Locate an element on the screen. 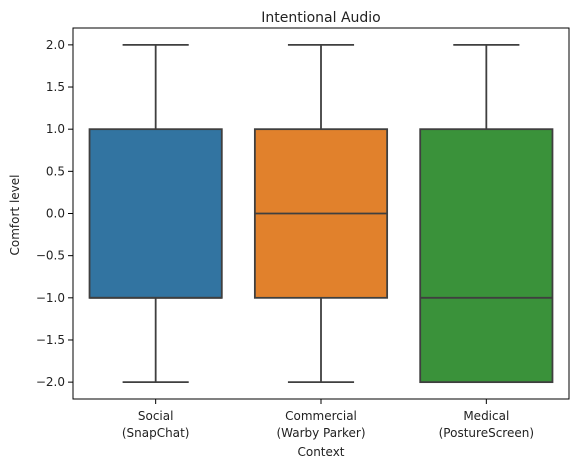 The width and height of the screenshot is (579, 469). y-tick-label: 1.5 is located at coordinates (55, 87).